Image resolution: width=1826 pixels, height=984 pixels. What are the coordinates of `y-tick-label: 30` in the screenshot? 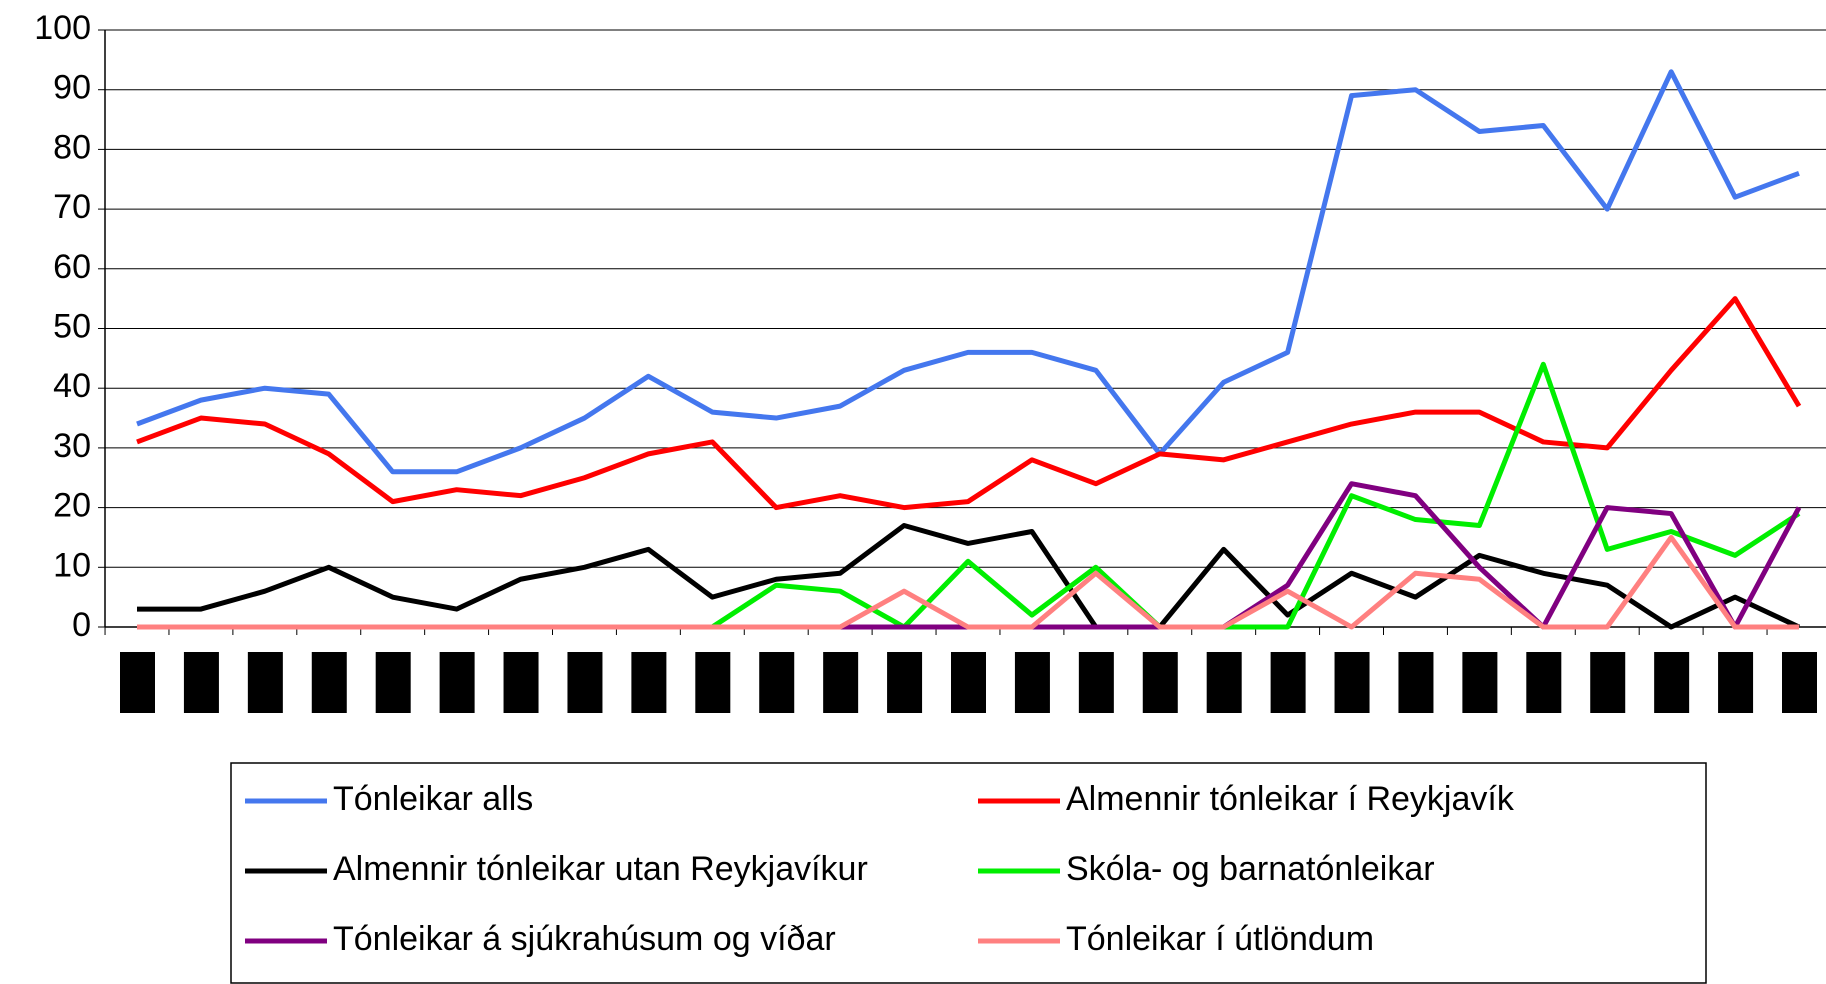 It's located at (72, 446).